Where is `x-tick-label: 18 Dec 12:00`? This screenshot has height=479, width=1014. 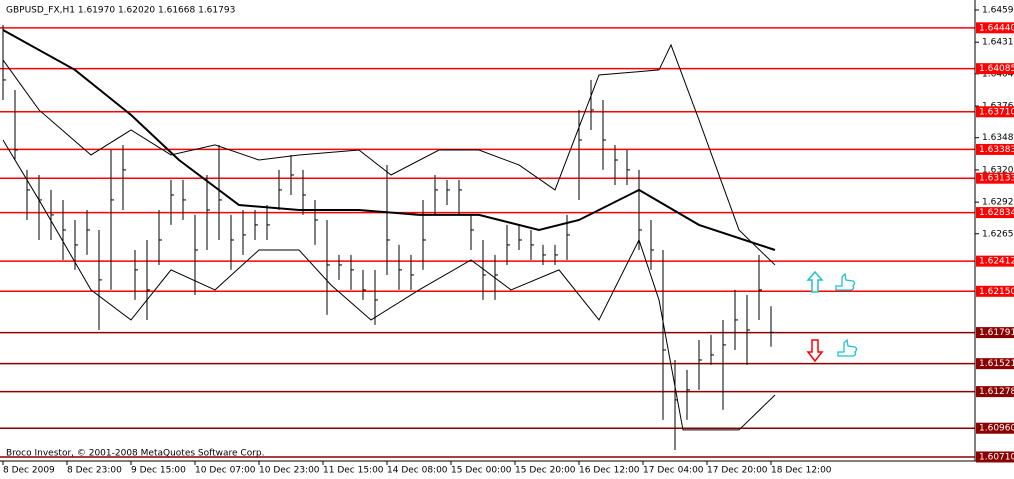
x-tick-label: 18 Dec 12:00 is located at coordinates (801, 471).